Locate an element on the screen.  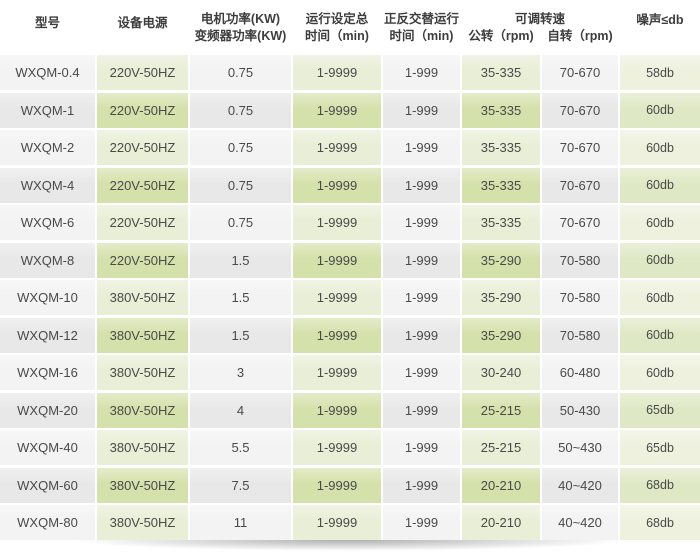
model-cell: WXQM-40 is located at coordinates (47, 447).